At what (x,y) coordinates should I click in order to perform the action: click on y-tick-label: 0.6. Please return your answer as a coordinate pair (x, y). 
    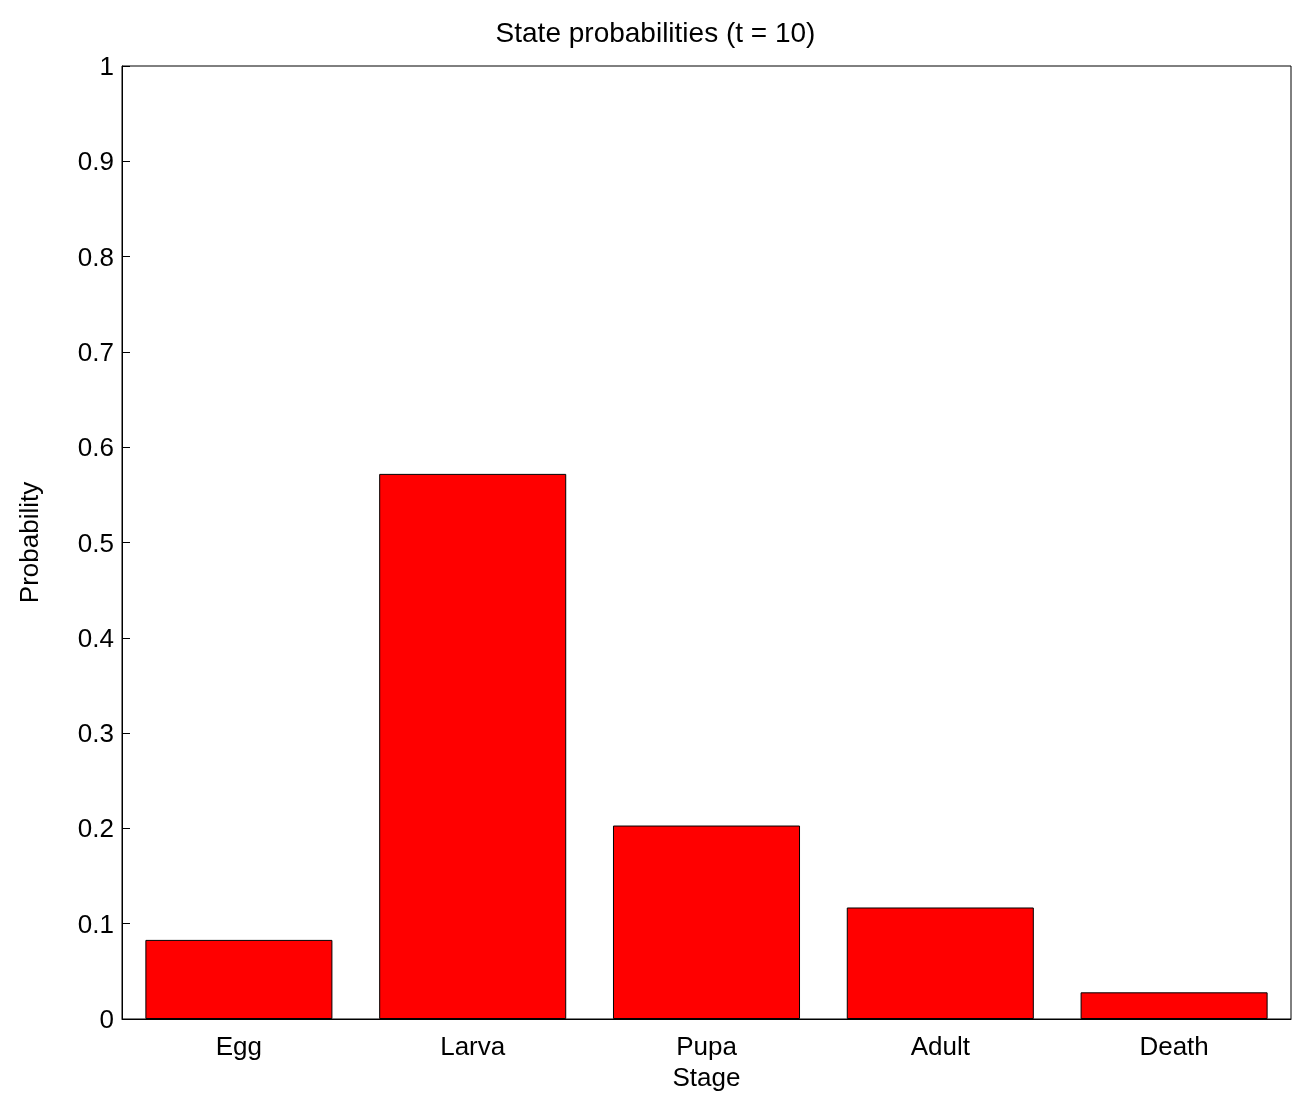
    Looking at the image, I should click on (95, 447).